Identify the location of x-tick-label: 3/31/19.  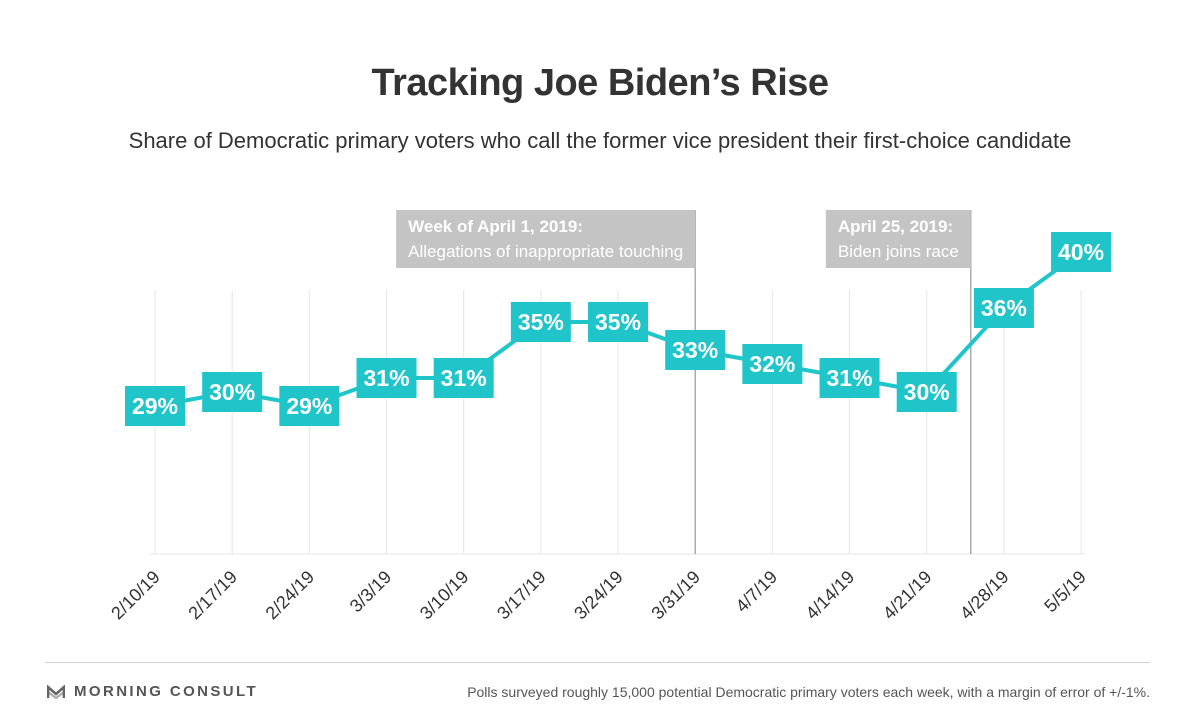
(675, 595).